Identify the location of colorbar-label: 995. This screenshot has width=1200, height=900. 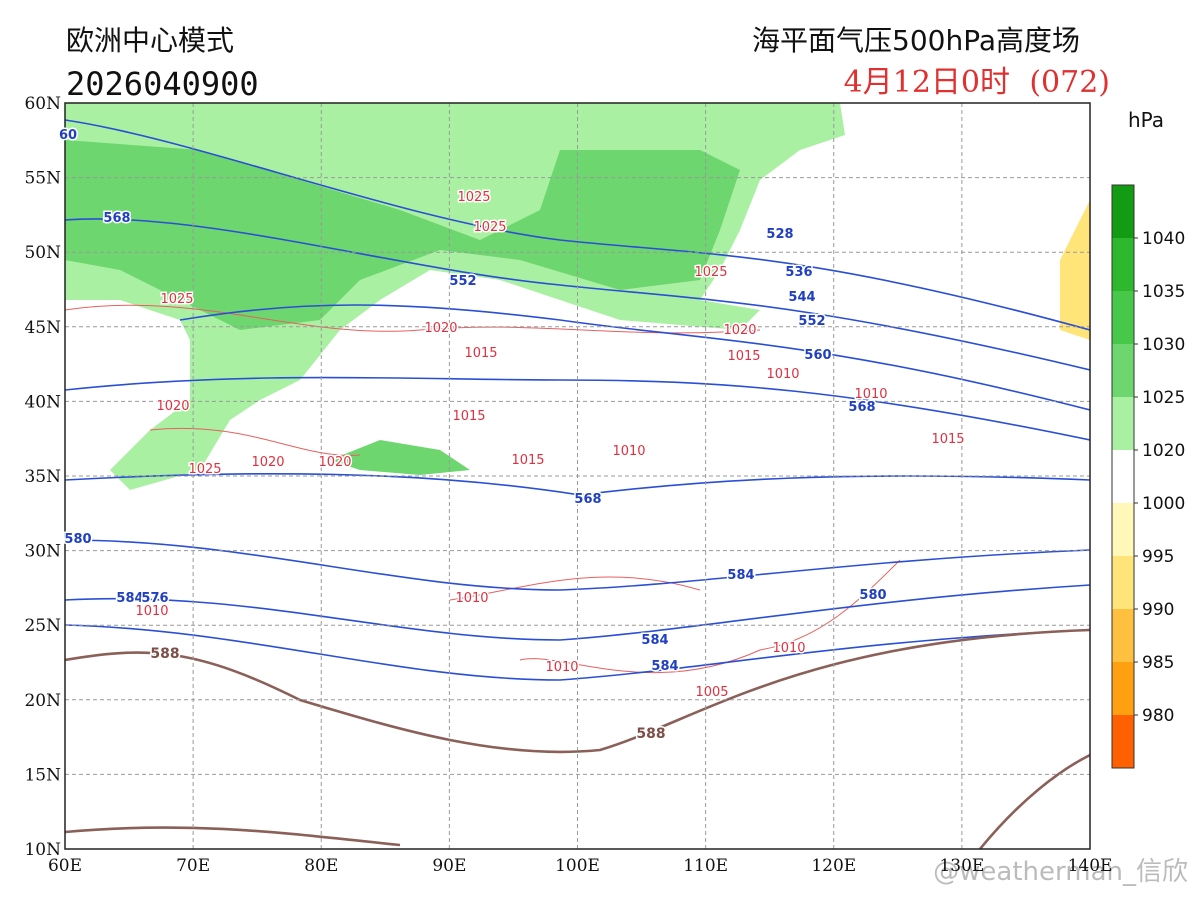
(1158, 557).